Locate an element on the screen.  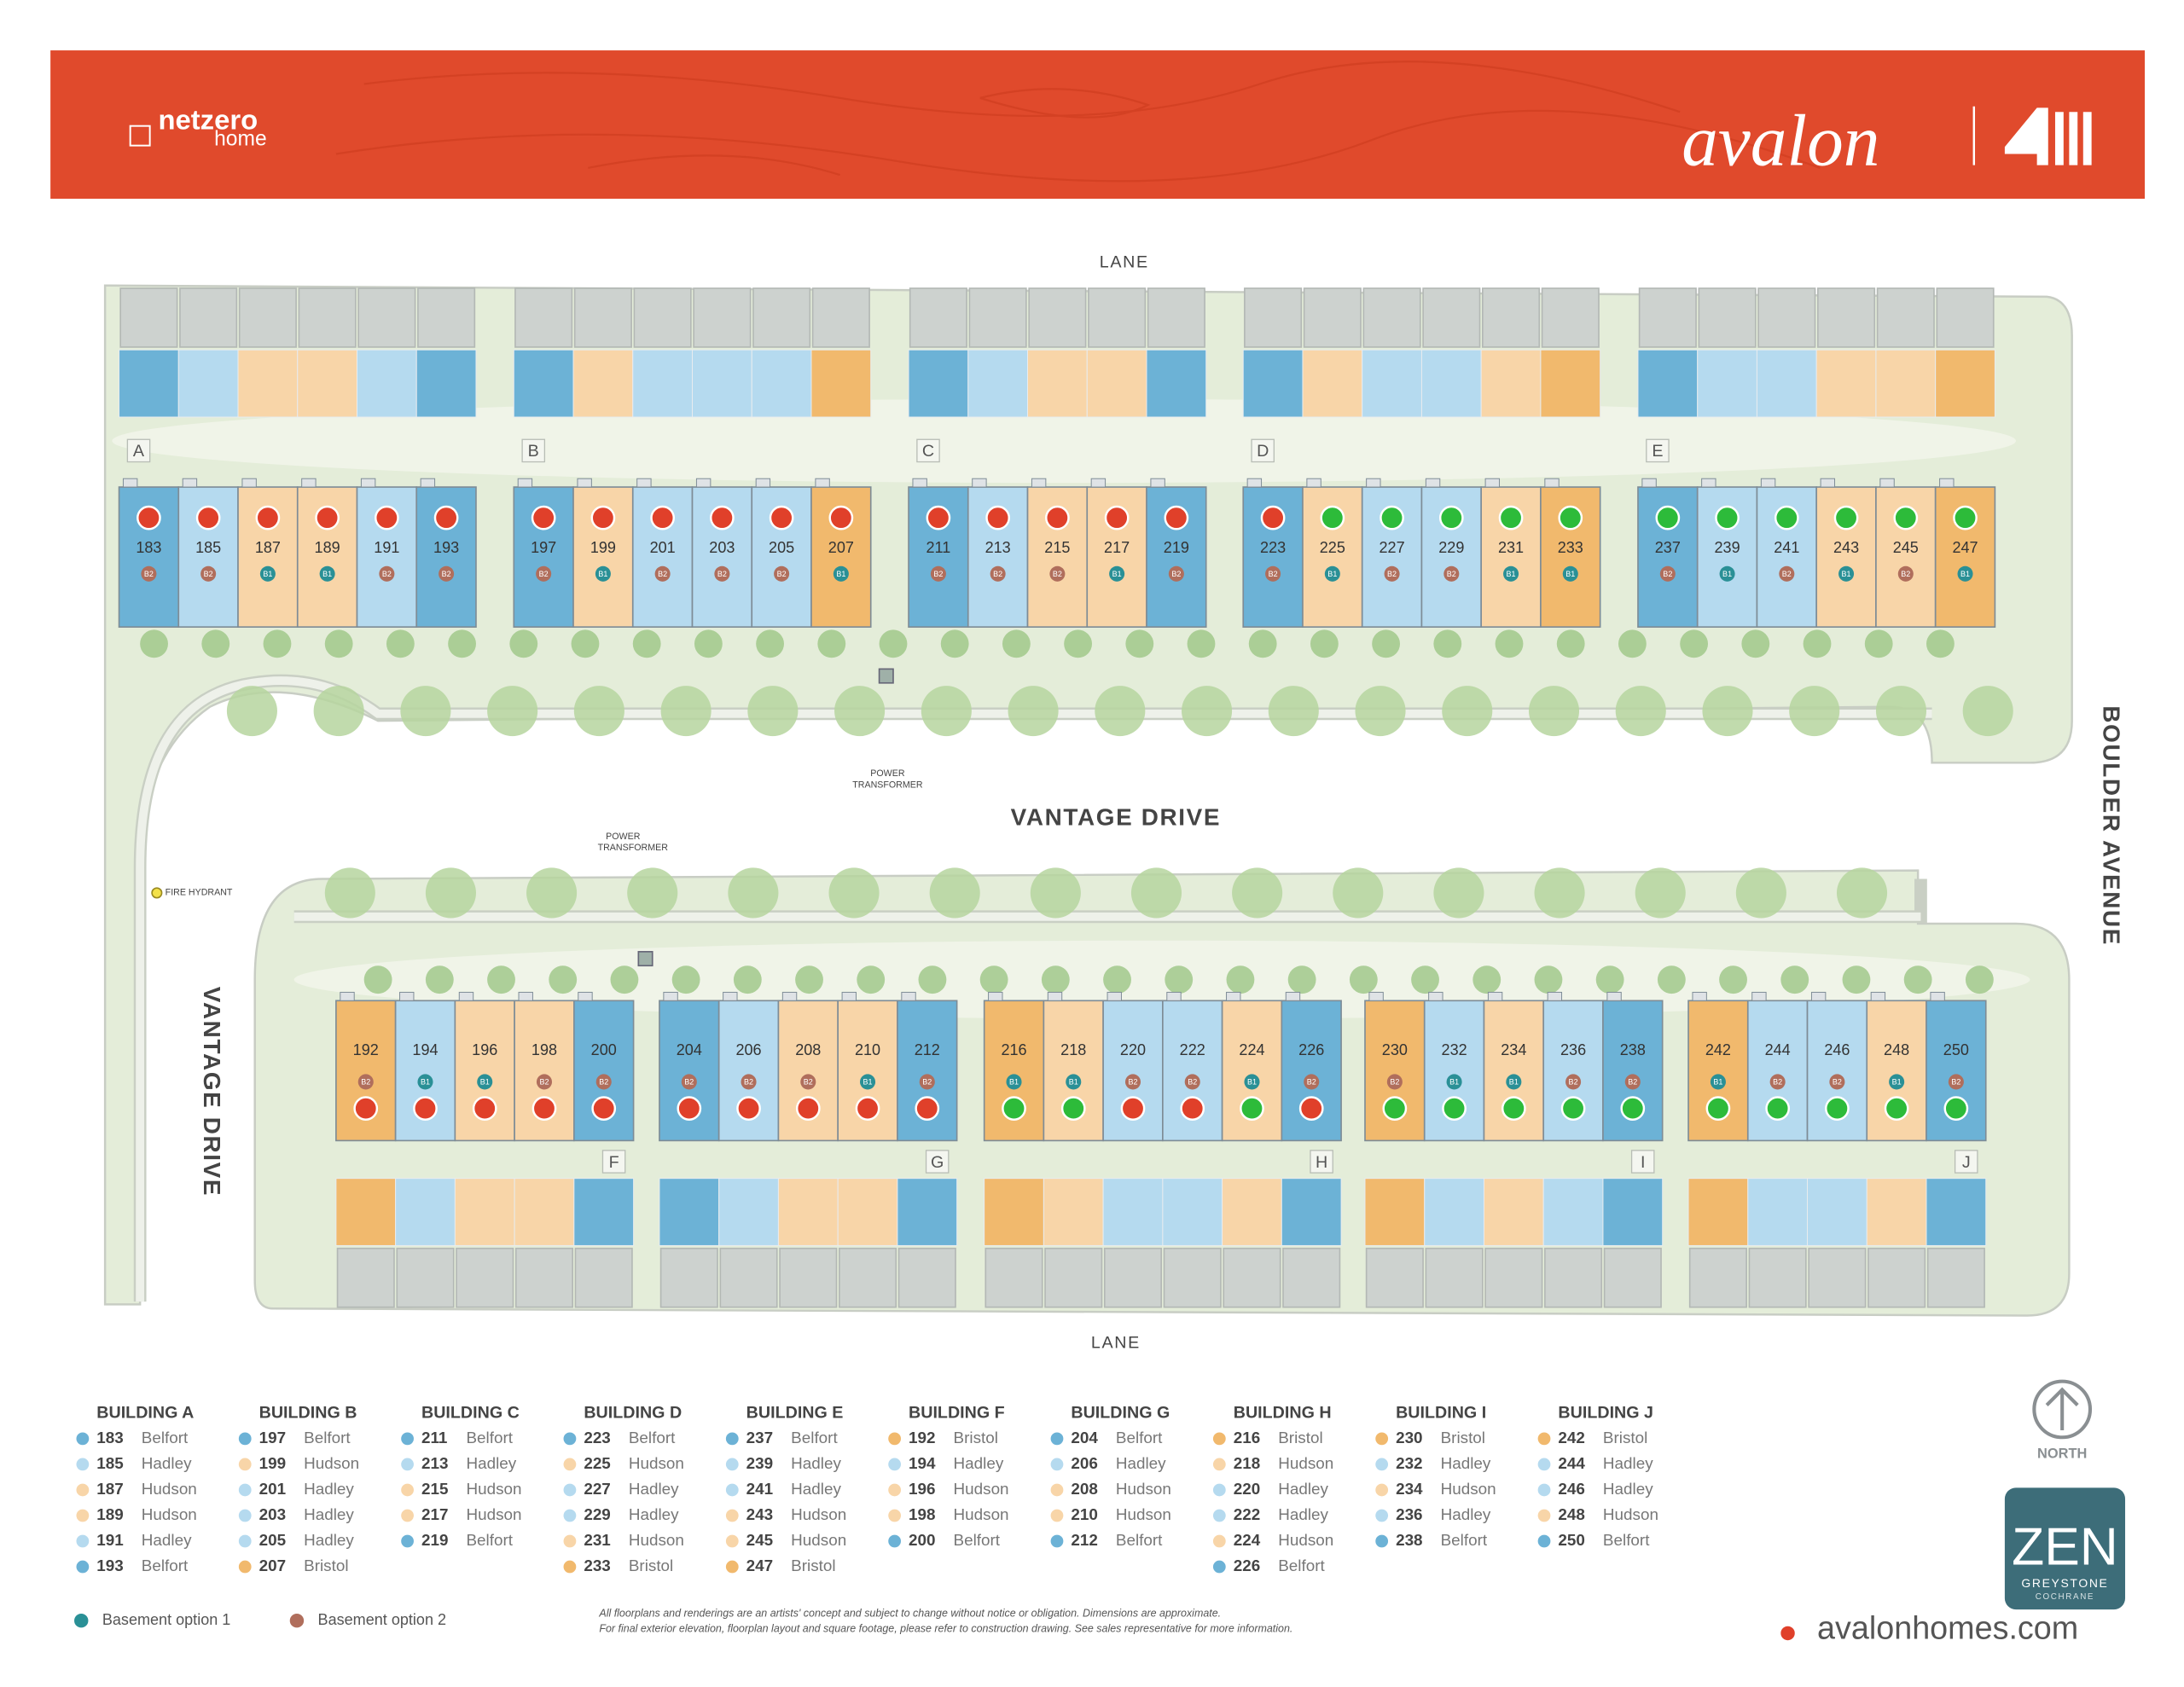
unit-number: 196 is located at coordinates (485, 1049).